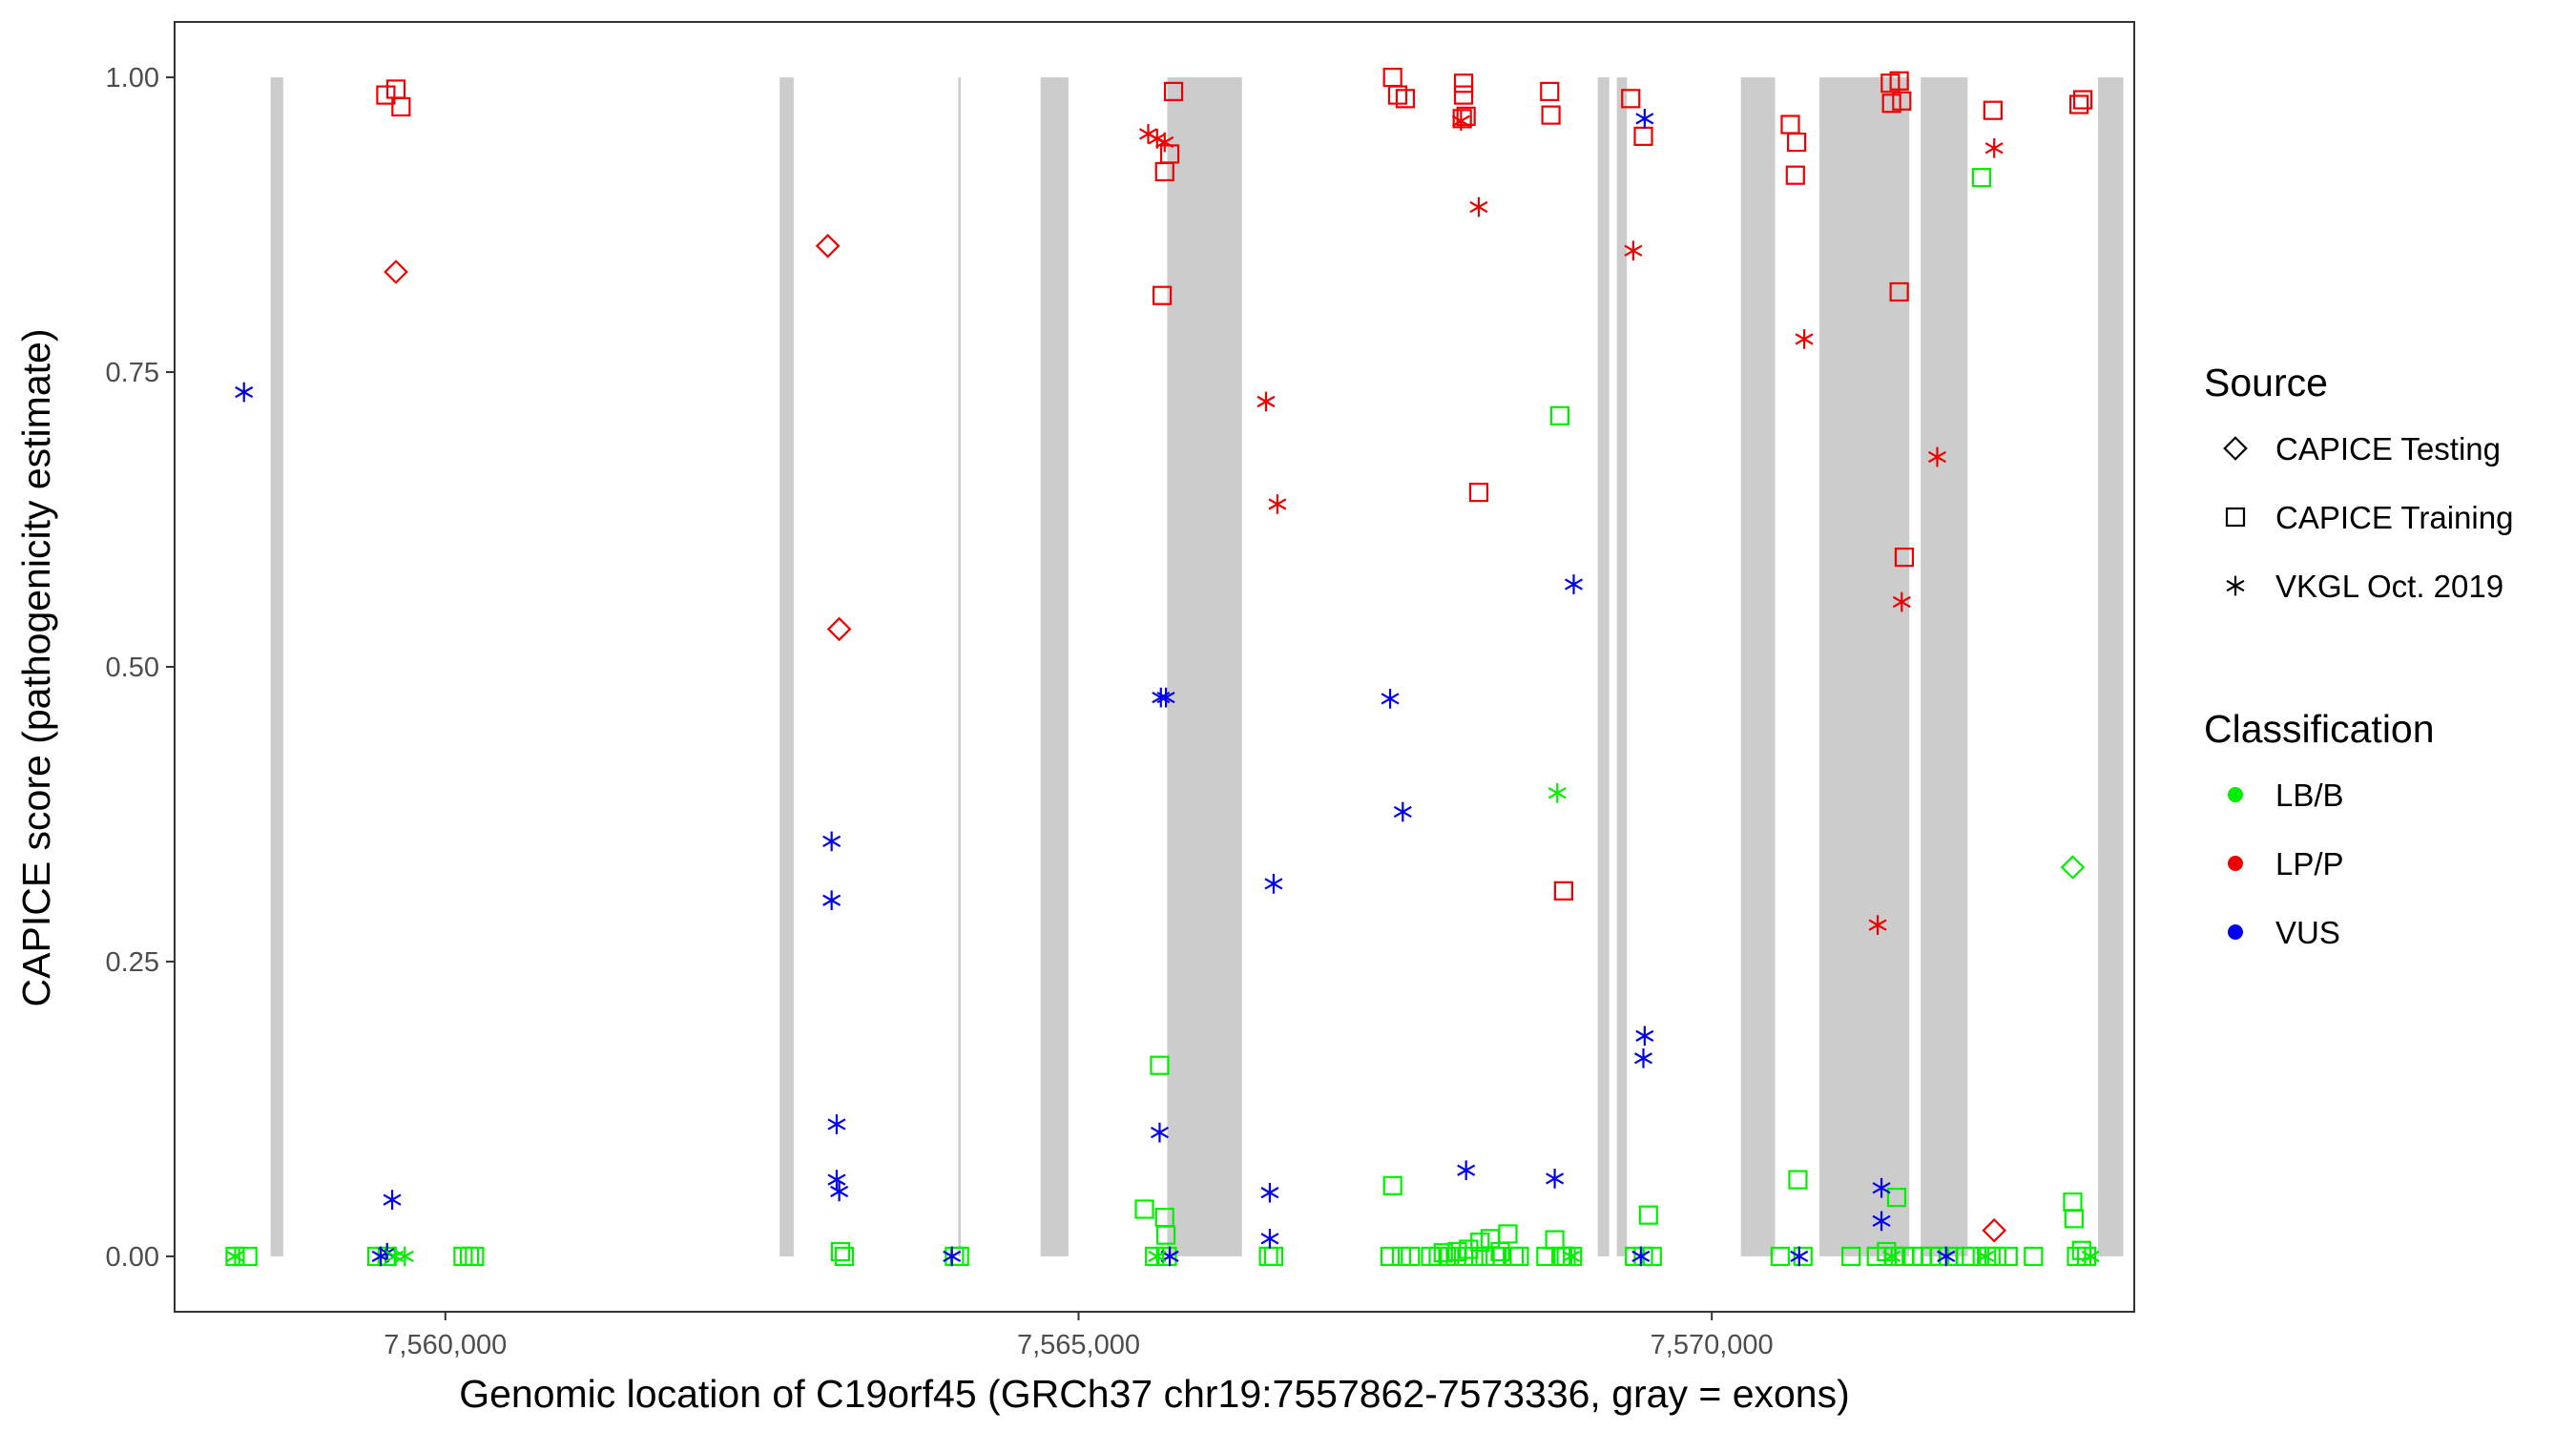  I want to click on legend-classification-label: LB/B, so click(2309, 795).